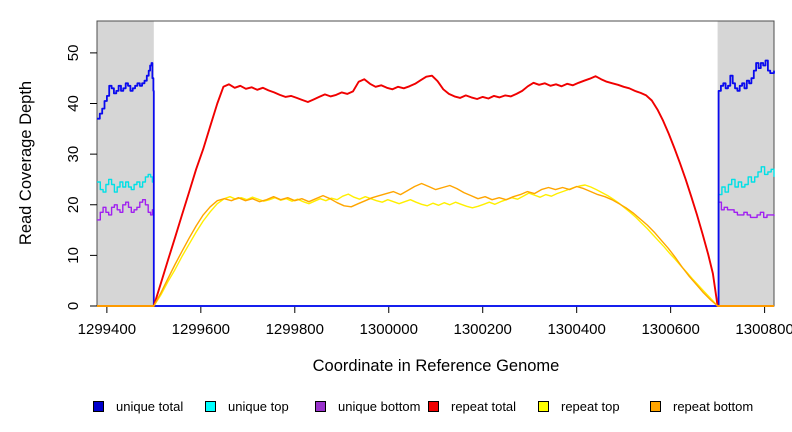  What do you see at coordinates (201, 329) in the screenshot?
I see `x-tick-label: 1299600` at bounding box center [201, 329].